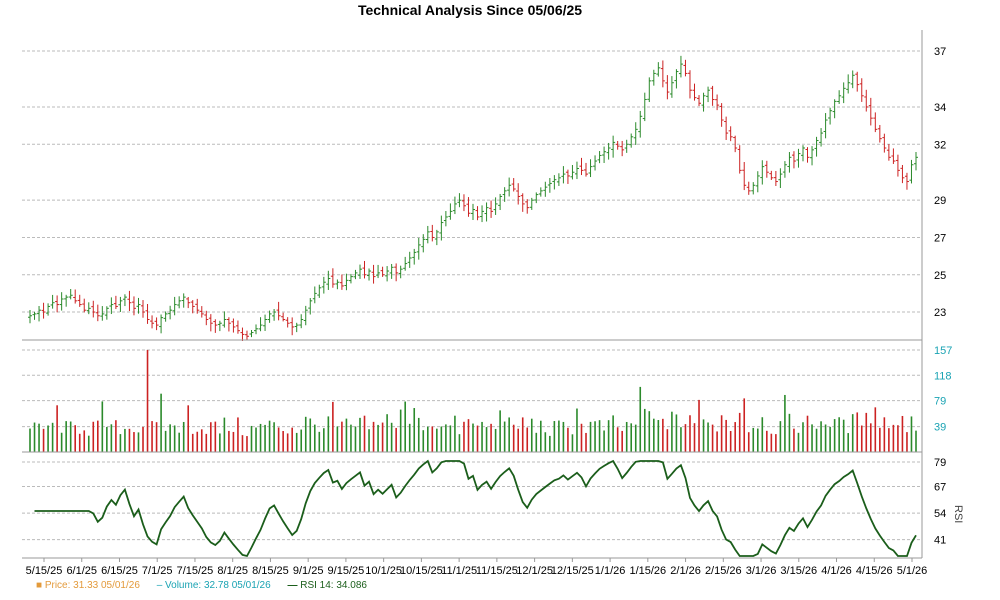  What do you see at coordinates (874, 571) in the screenshot?
I see `x-tick-label: 4/15/26` at bounding box center [874, 571].